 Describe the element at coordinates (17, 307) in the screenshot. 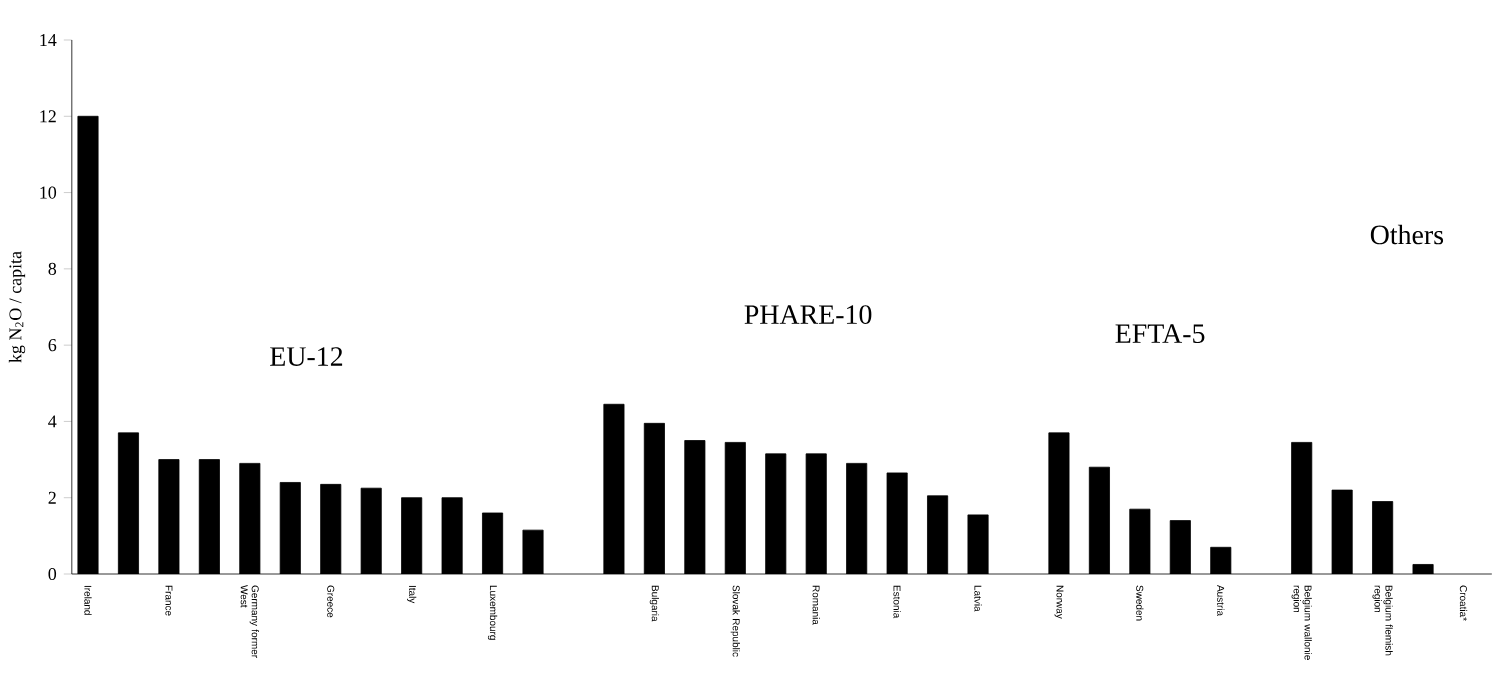

I see `y-axis-title: kg N$_{2}$O / capita` at that location.